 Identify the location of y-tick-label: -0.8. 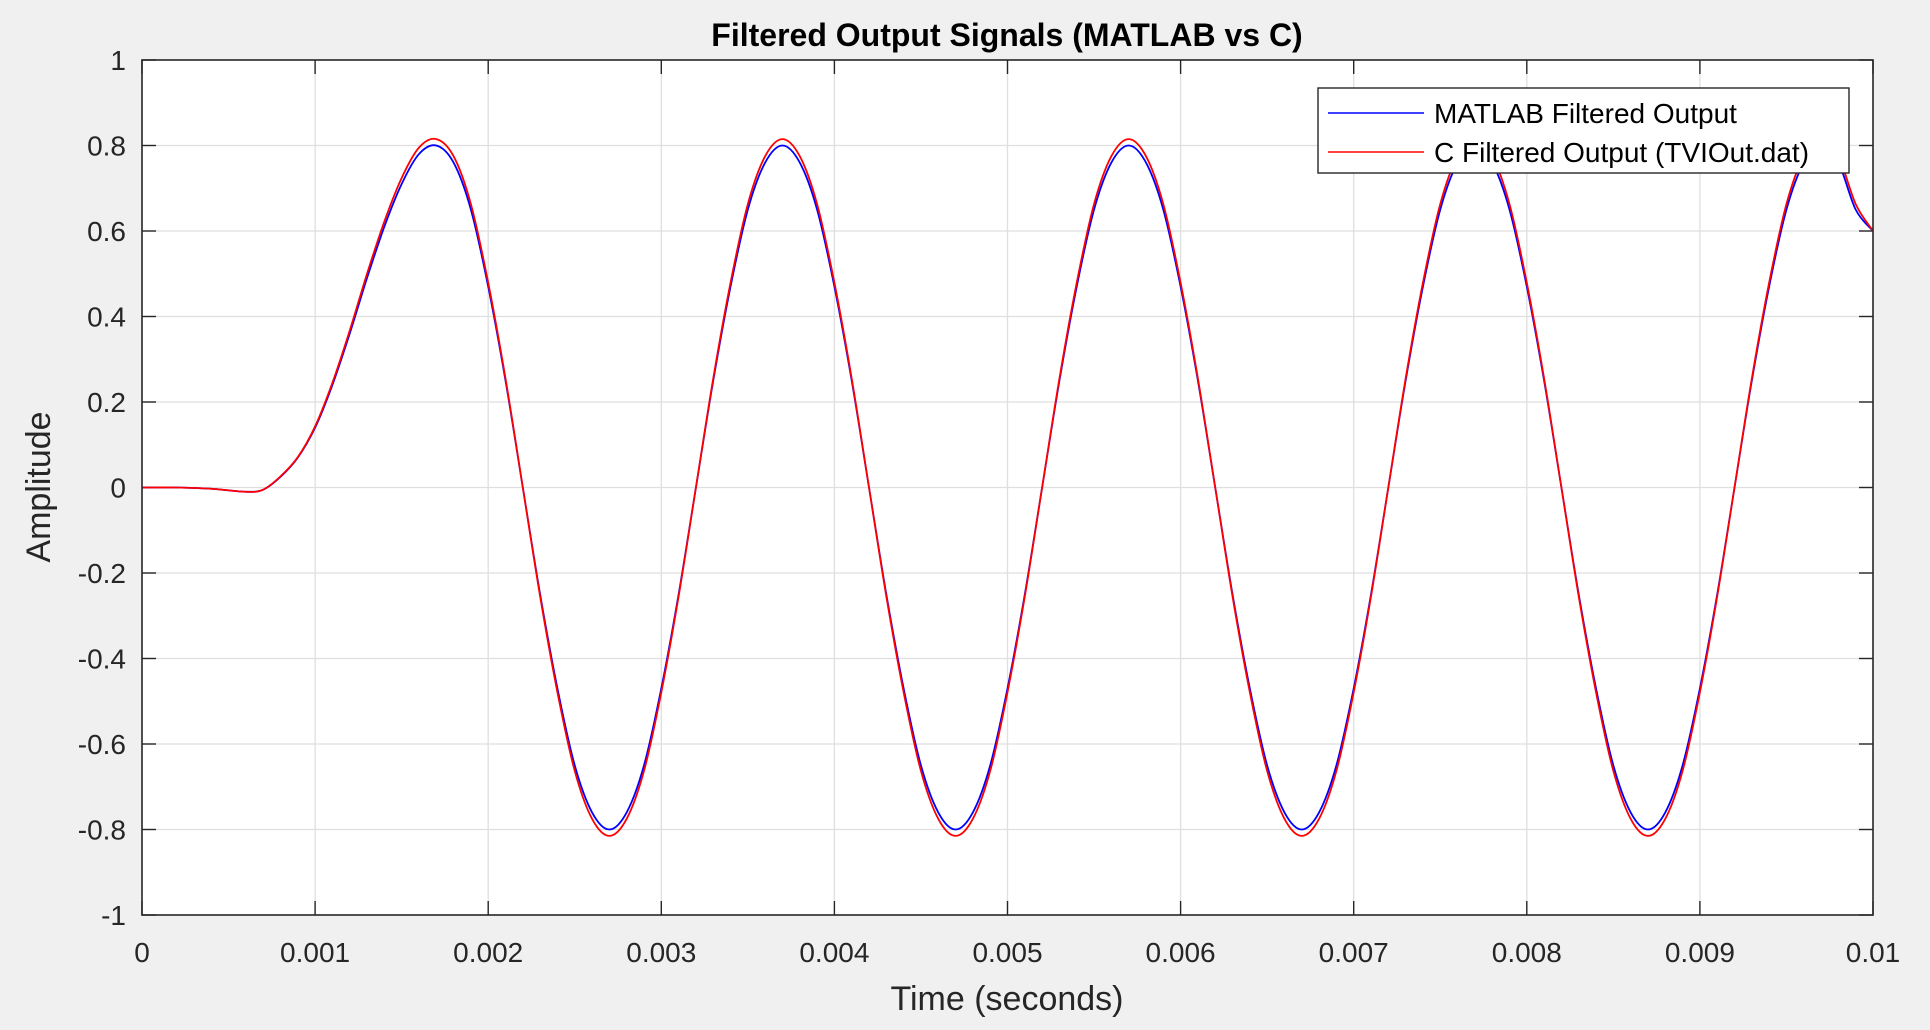
(102, 830).